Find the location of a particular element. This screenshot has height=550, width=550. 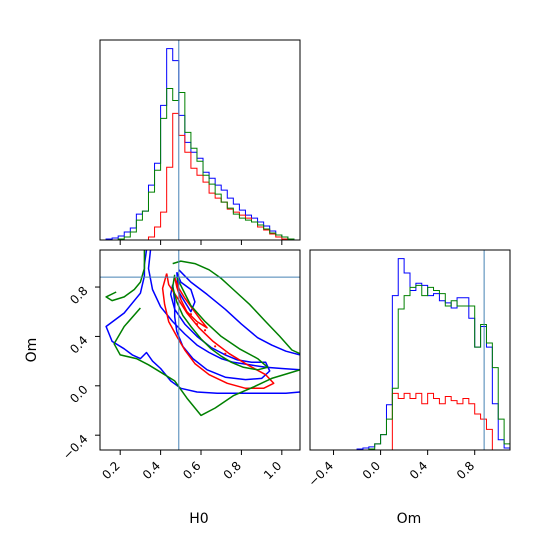

contour-x-ticks: 0.2 0.4 0.6 0.8 1.0 is located at coordinates (191, 466).